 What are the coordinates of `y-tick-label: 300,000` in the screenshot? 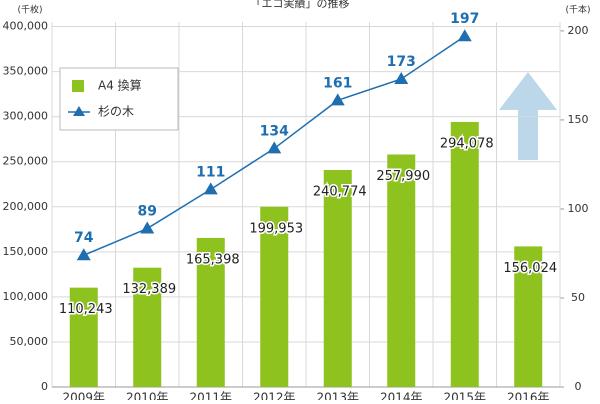 It's located at (26, 116).